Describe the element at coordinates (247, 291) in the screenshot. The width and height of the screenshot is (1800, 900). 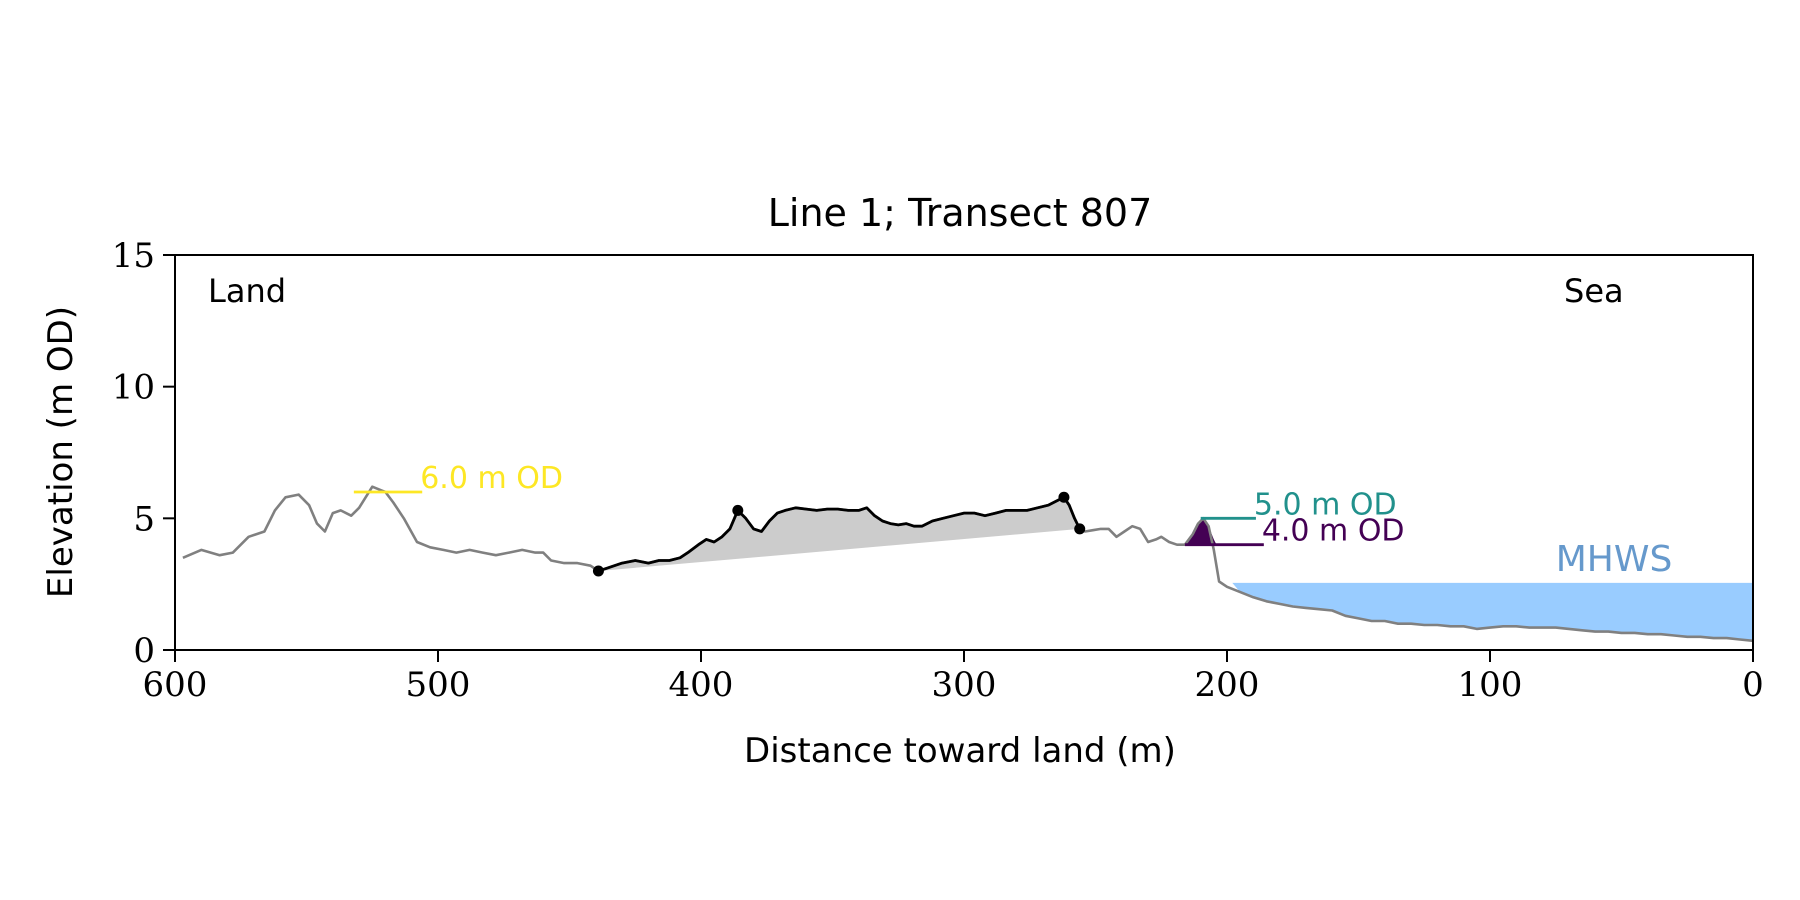
I see `land-annotation: Land` at that location.